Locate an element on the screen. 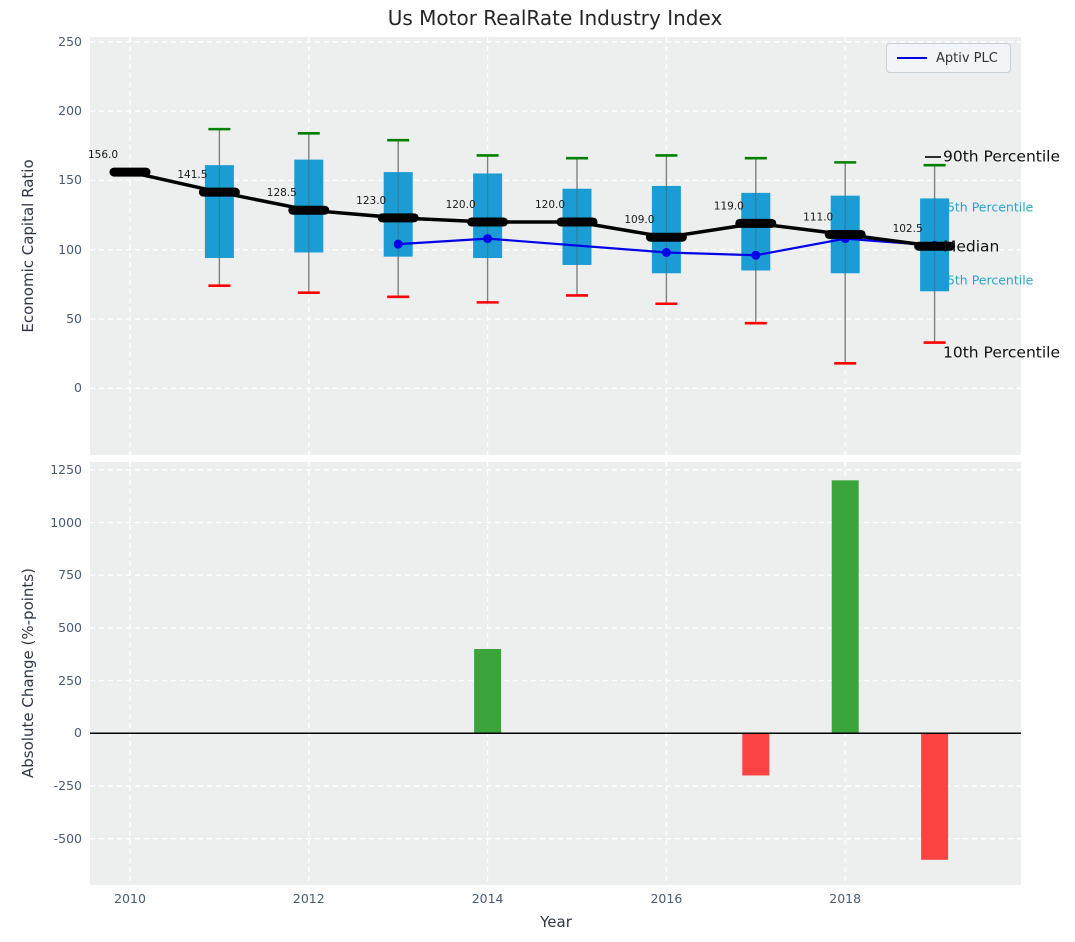 This screenshot has width=1075, height=942. aptiv-line is located at coordinates (666, 247).